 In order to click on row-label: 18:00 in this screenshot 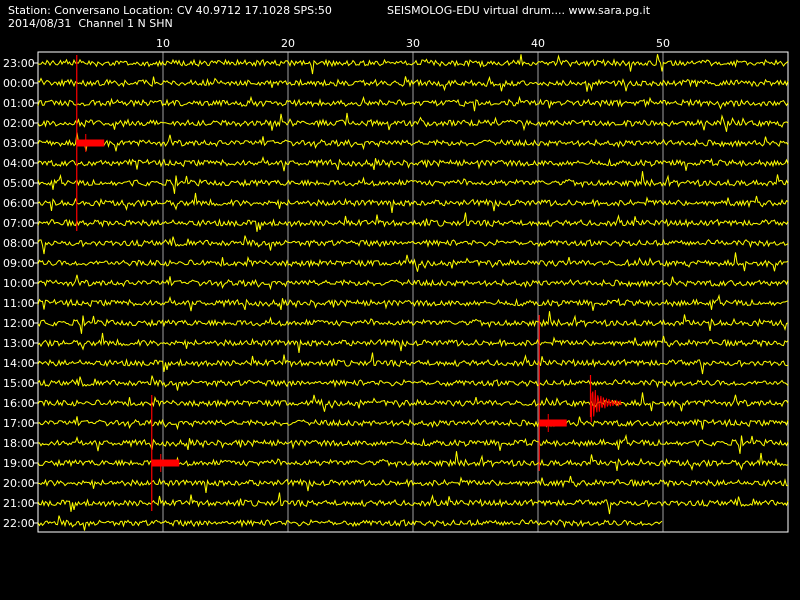, I will do `click(19, 443)`.